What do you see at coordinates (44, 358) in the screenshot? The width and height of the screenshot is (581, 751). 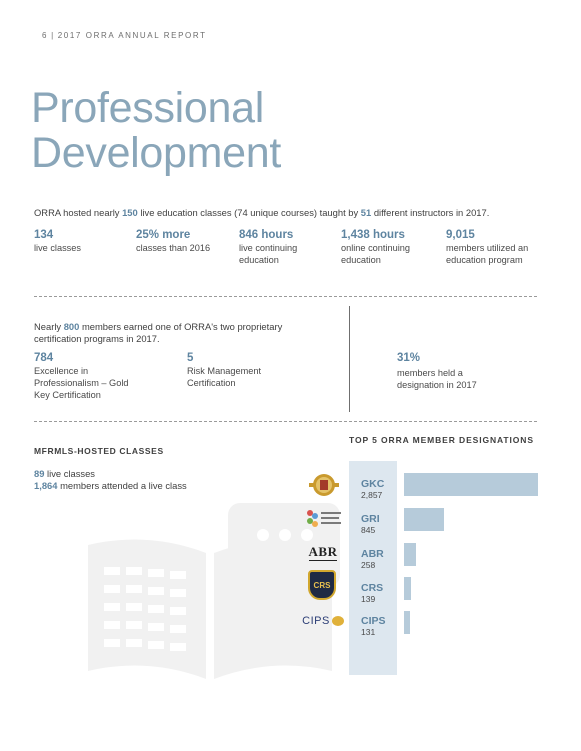 I see `stat-value: 784` at bounding box center [44, 358].